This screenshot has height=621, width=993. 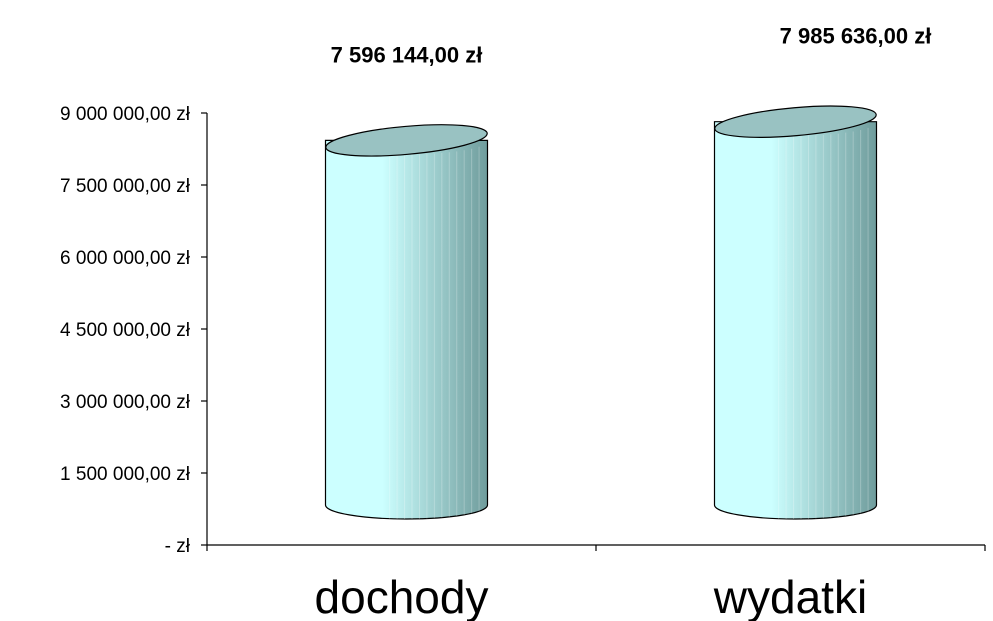 I want to click on data-label: 7 985 636,00 zł, so click(x=856, y=36).